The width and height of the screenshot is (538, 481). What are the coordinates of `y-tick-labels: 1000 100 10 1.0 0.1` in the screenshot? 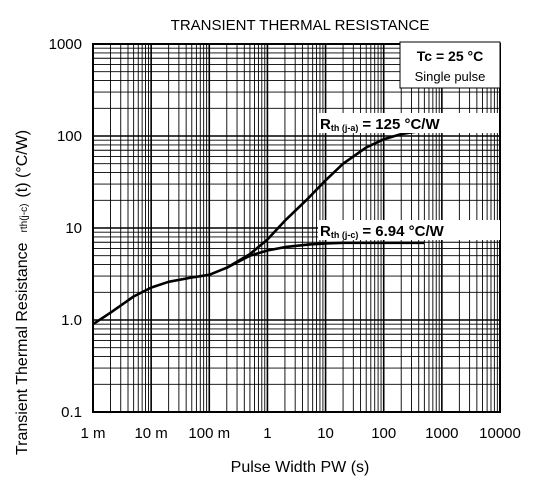 It's located at (65, 228).